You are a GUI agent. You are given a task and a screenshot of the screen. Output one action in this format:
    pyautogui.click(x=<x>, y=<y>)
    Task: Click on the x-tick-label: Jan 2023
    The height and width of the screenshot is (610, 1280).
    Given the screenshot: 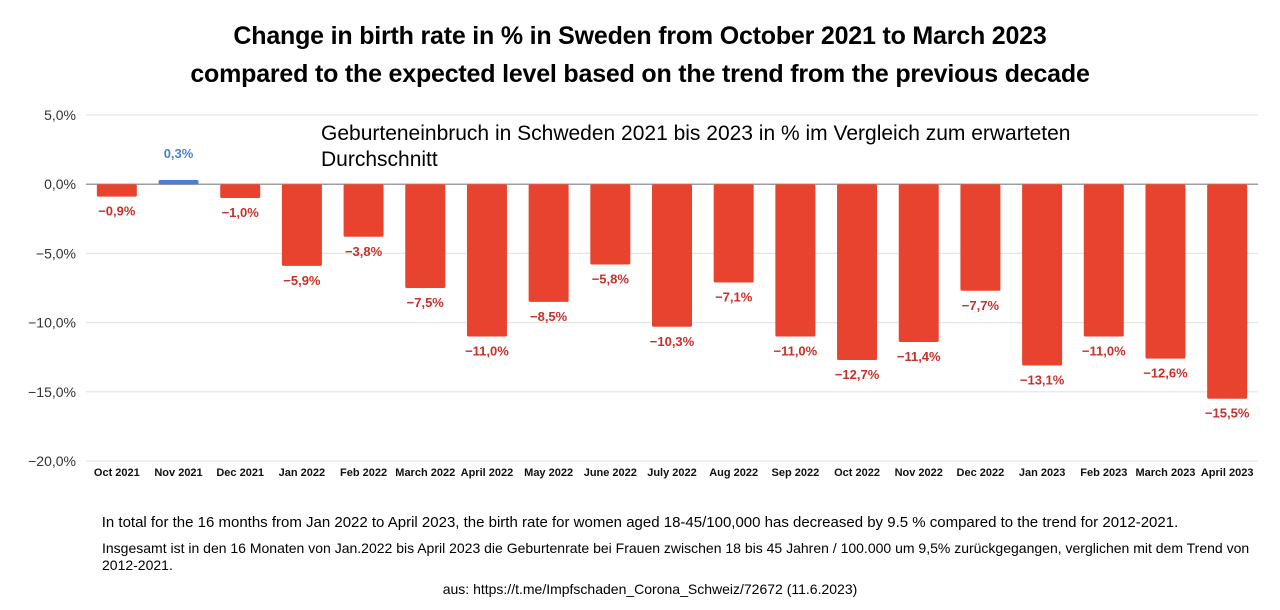 What is the action you would take?
    pyautogui.click(x=1042, y=473)
    